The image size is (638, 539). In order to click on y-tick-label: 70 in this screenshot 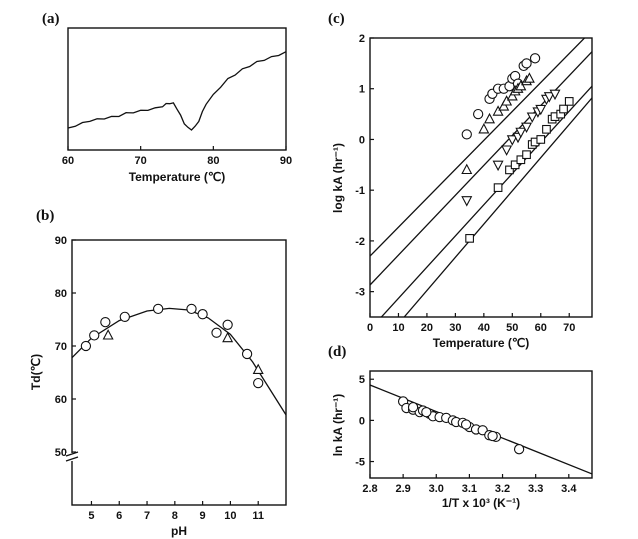, I will do `click(61, 347)`.